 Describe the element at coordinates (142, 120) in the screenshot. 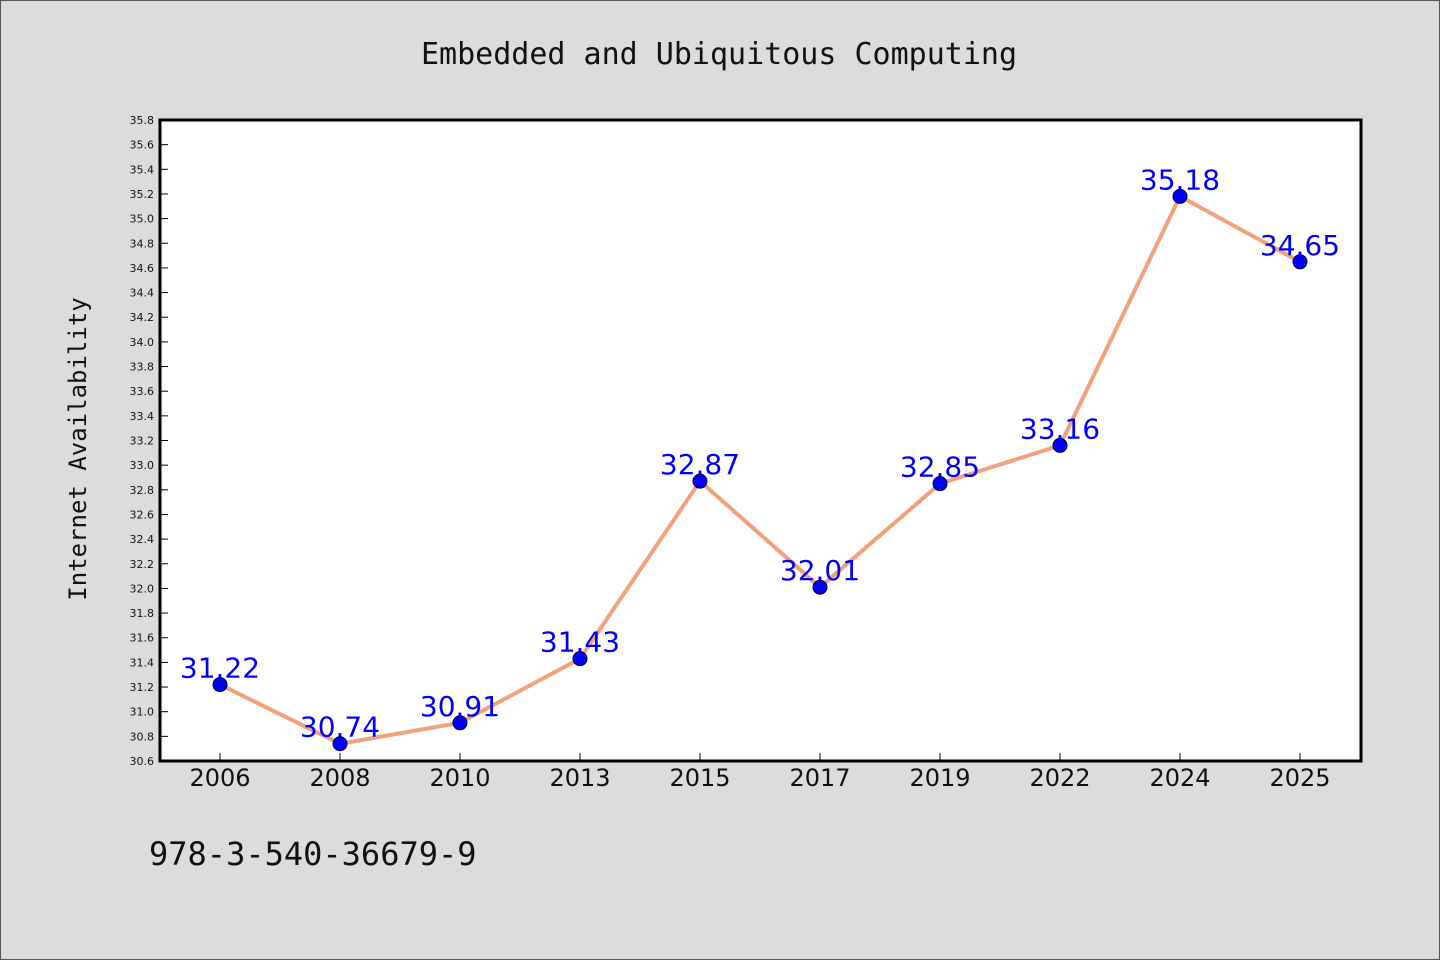

I see `y-tick-label: 35.8` at that location.